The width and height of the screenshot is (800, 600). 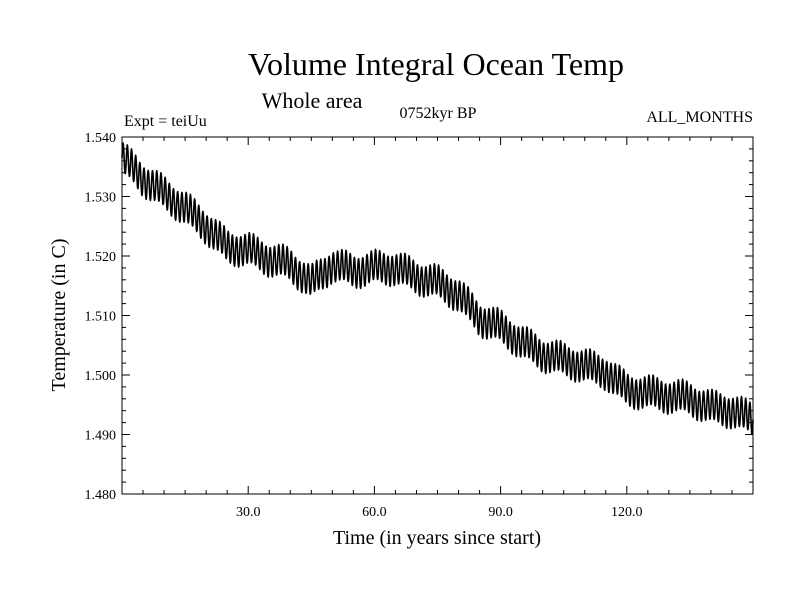 I want to click on chart-subtitle: Whole area, so click(x=312, y=100).